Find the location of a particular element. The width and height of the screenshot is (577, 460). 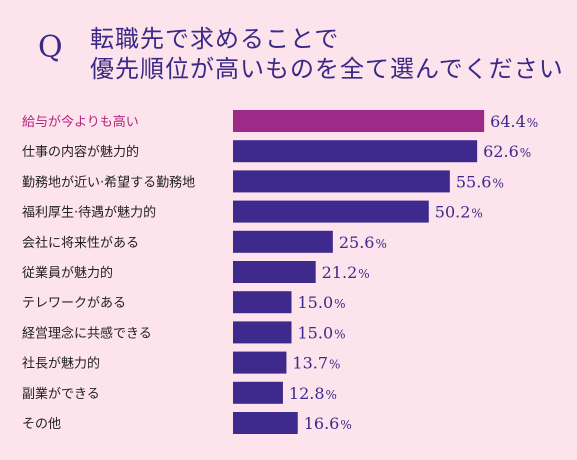

value-label: 62.6% is located at coordinates (507, 151).